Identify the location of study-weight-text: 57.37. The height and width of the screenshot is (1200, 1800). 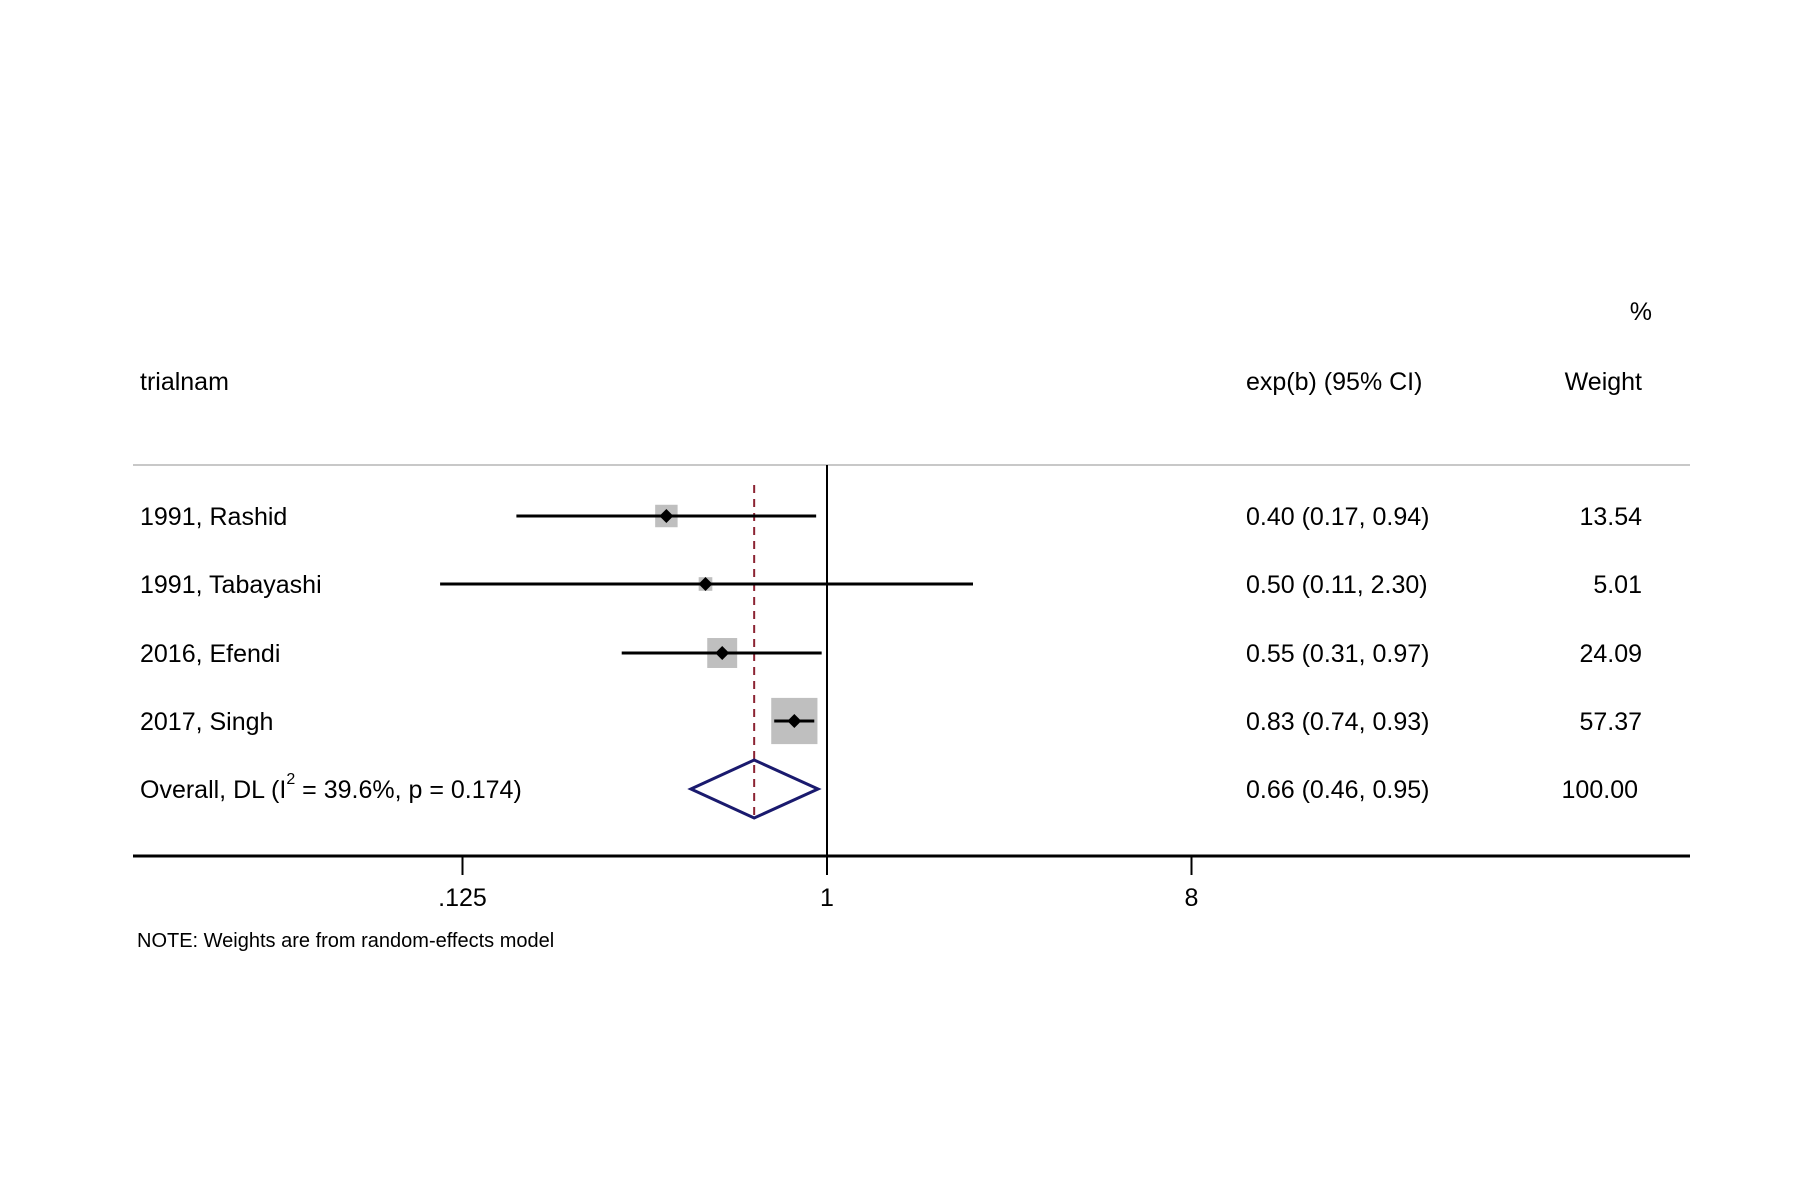
(1610, 722).